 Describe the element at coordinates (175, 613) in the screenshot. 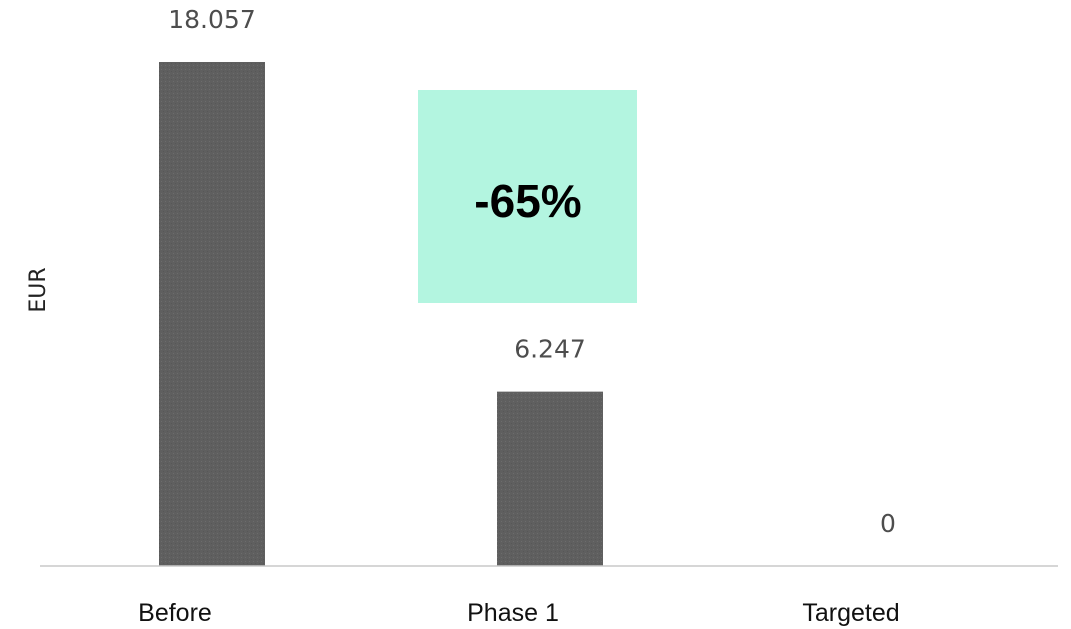

I see `category-label-before: Before` at that location.